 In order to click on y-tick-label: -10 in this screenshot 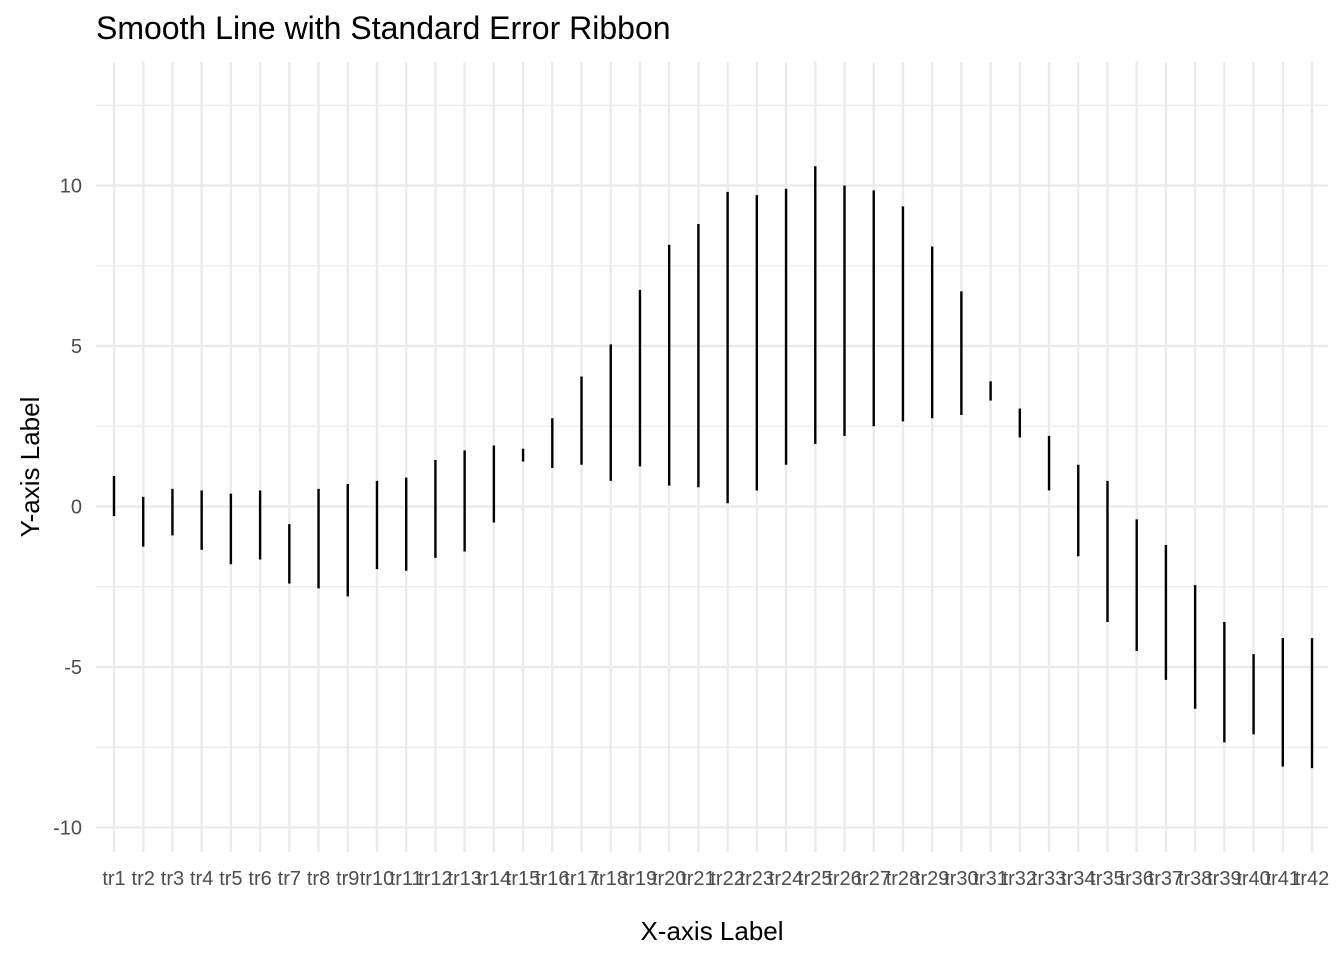, I will do `click(67, 829)`.